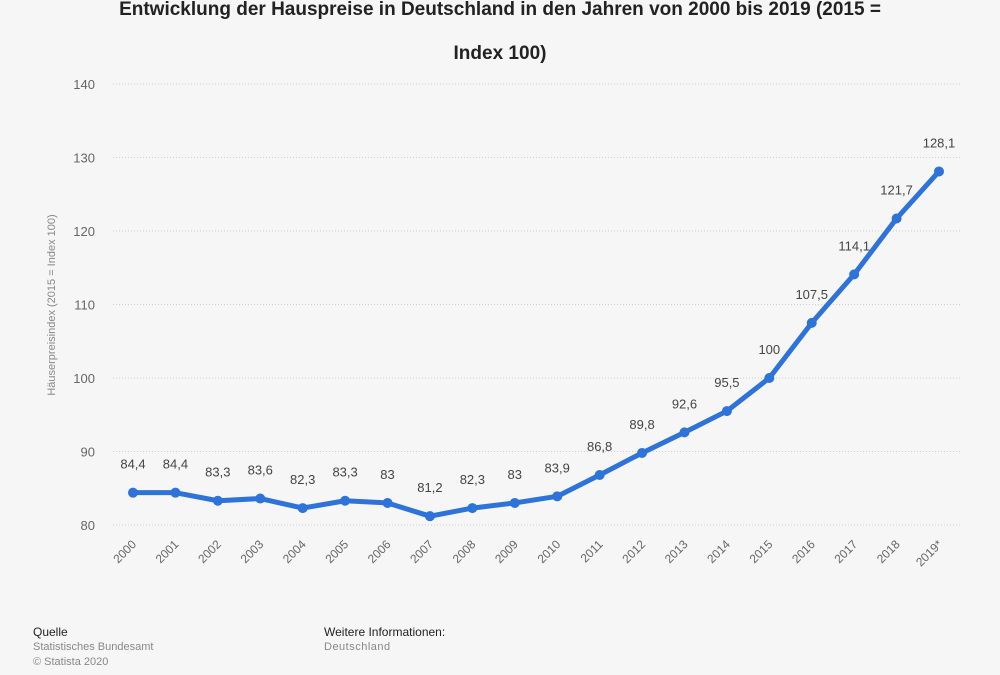 This screenshot has height=675, width=1000. I want to click on data-label: 100, so click(769, 349).